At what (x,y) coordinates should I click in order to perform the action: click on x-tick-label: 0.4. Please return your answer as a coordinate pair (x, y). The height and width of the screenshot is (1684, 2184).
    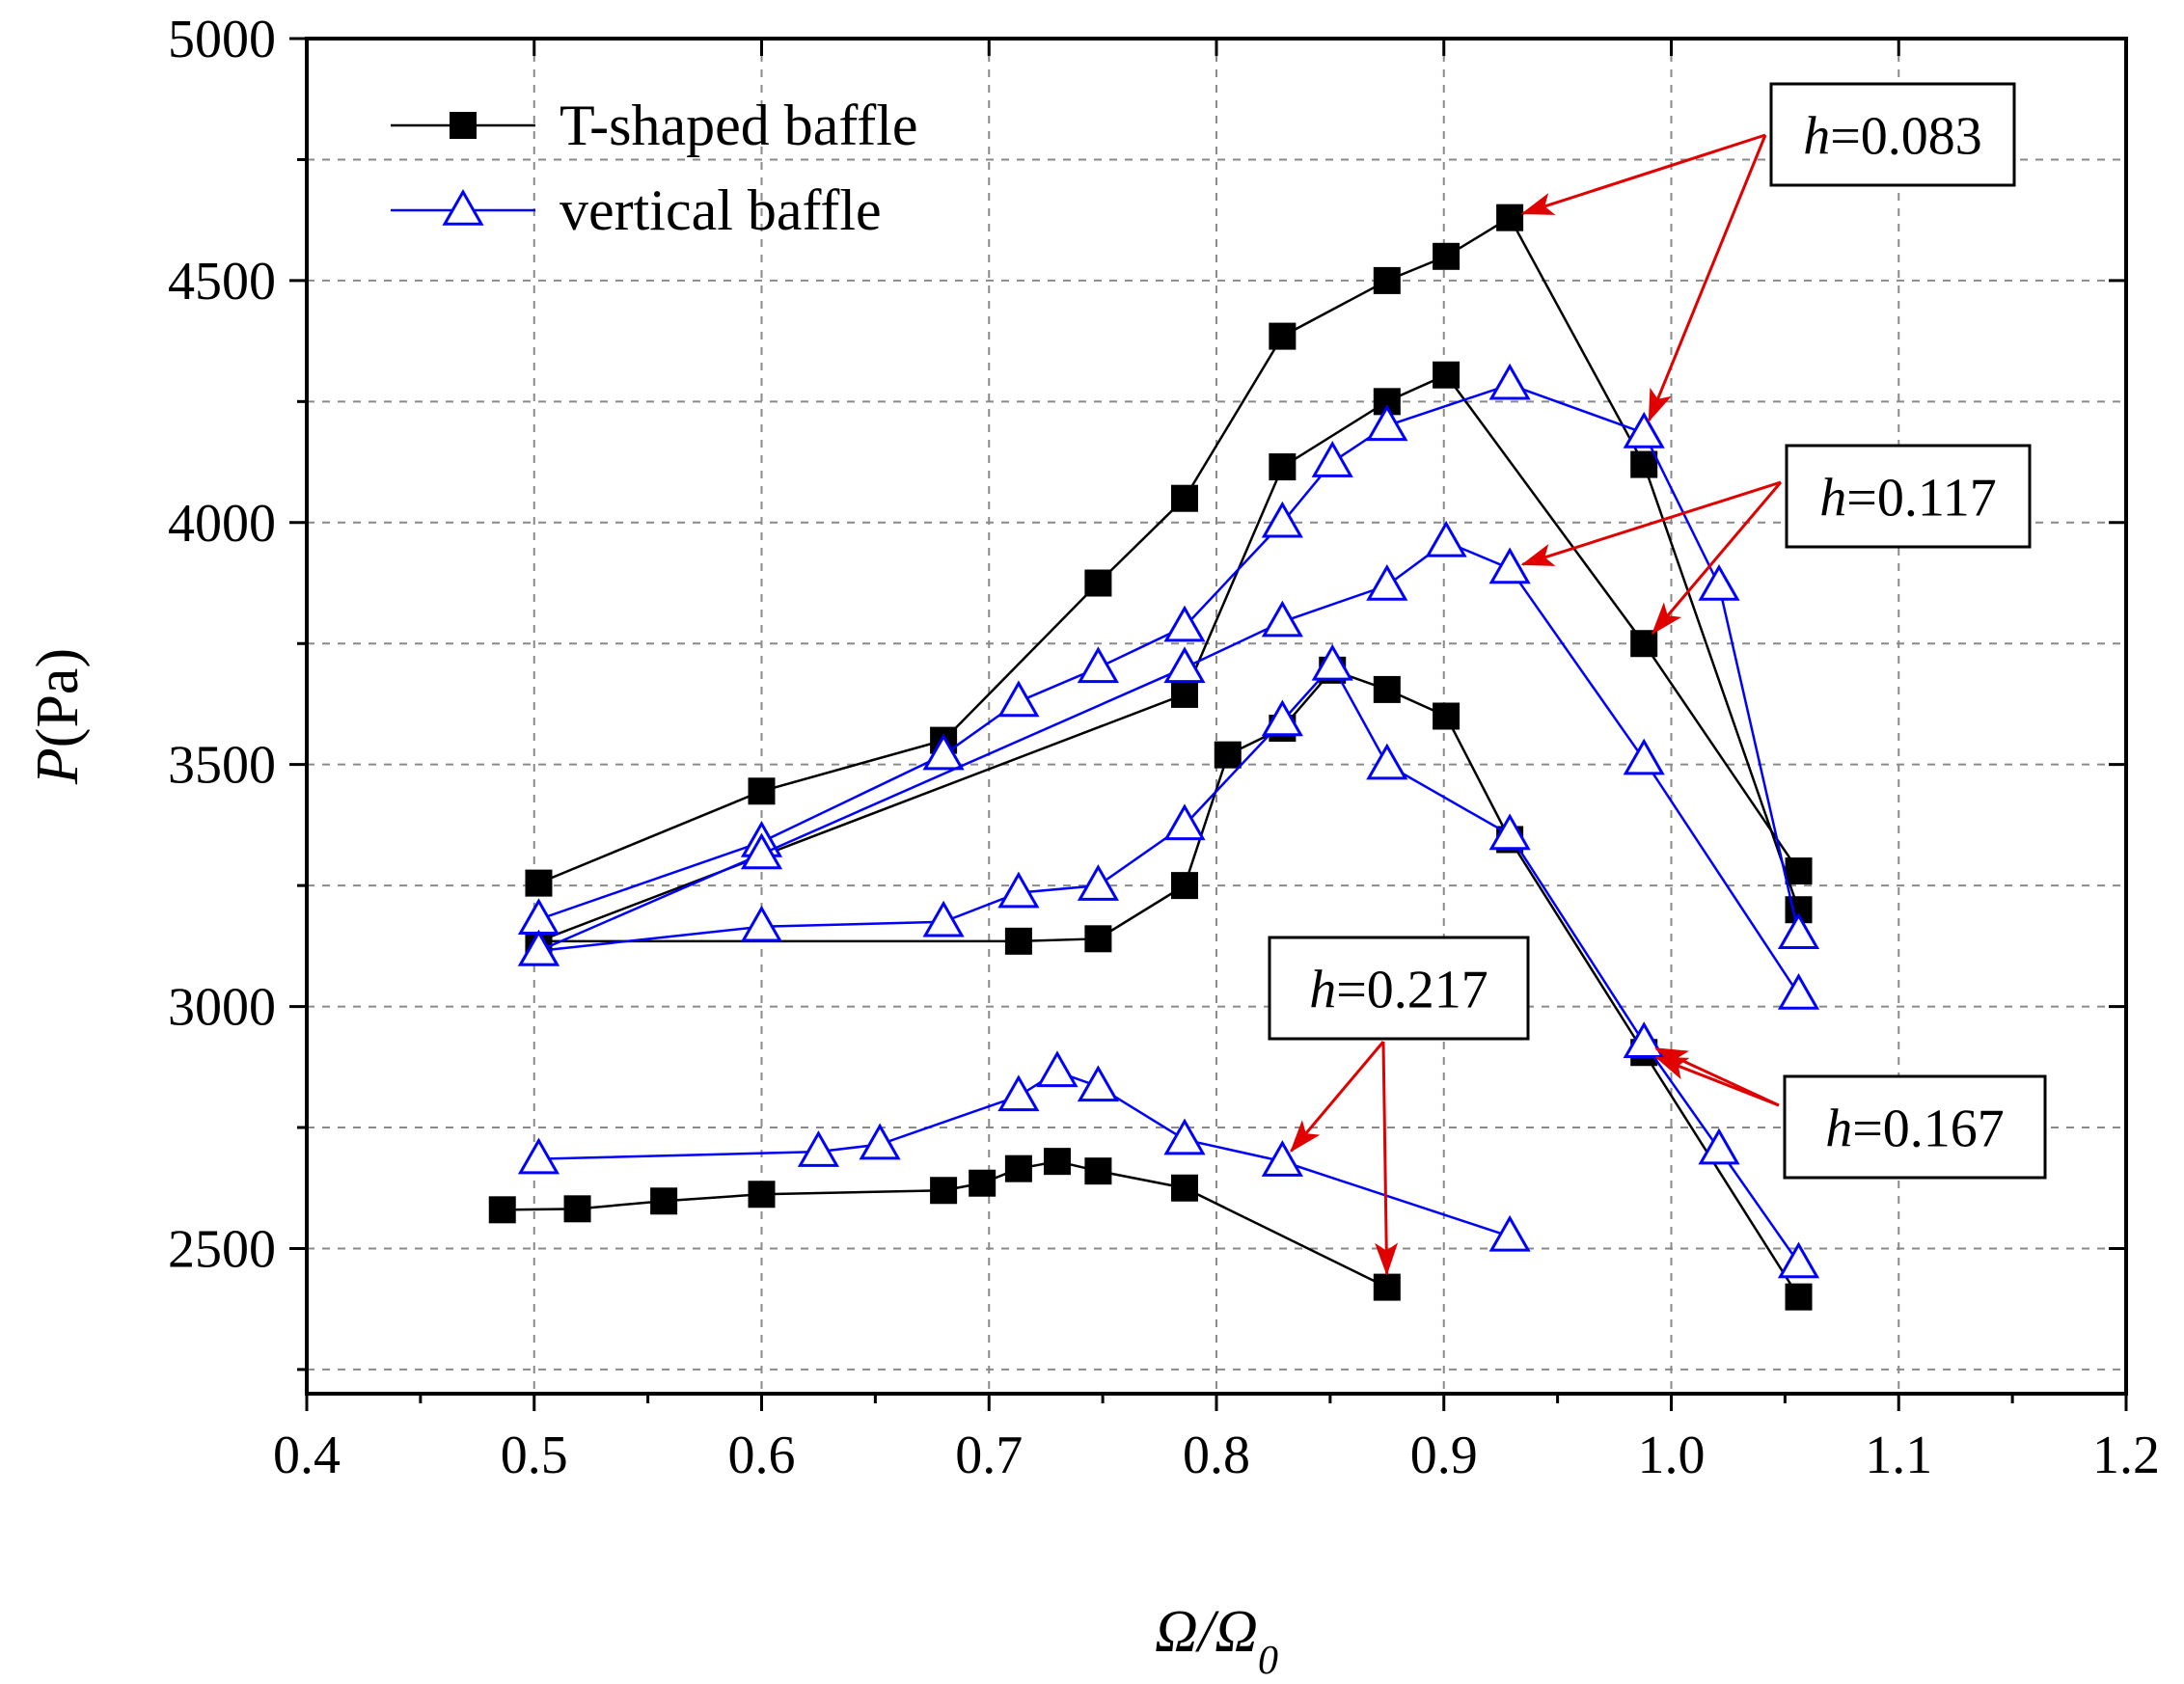
    Looking at the image, I should click on (307, 1455).